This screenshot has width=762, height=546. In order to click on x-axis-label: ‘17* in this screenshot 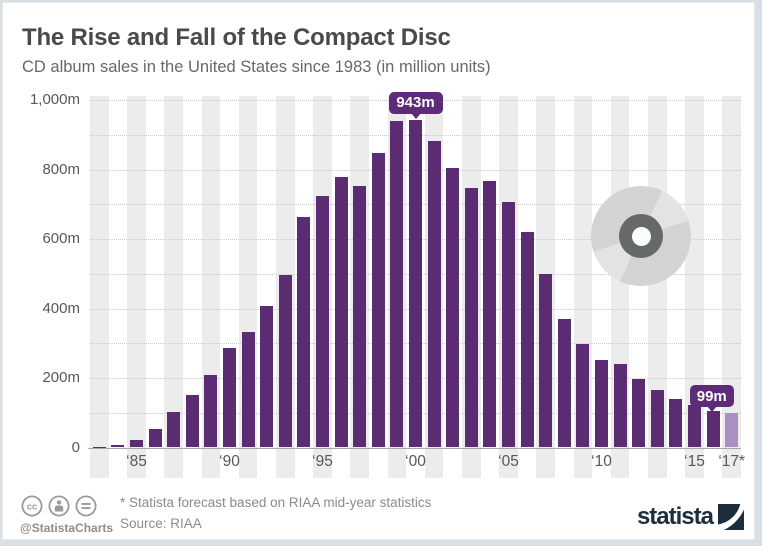, I will do `click(732, 461)`.